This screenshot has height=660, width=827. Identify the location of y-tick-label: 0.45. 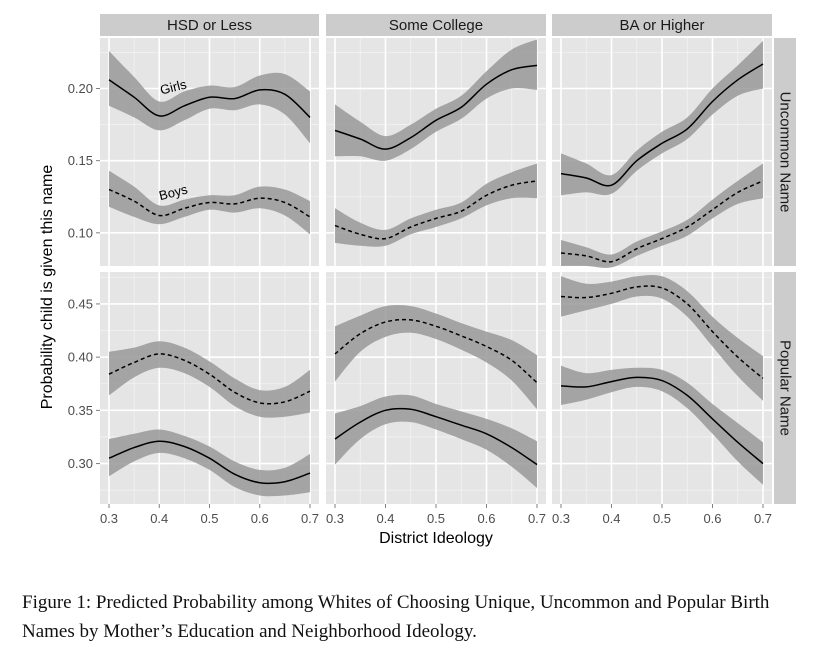
(80, 303).